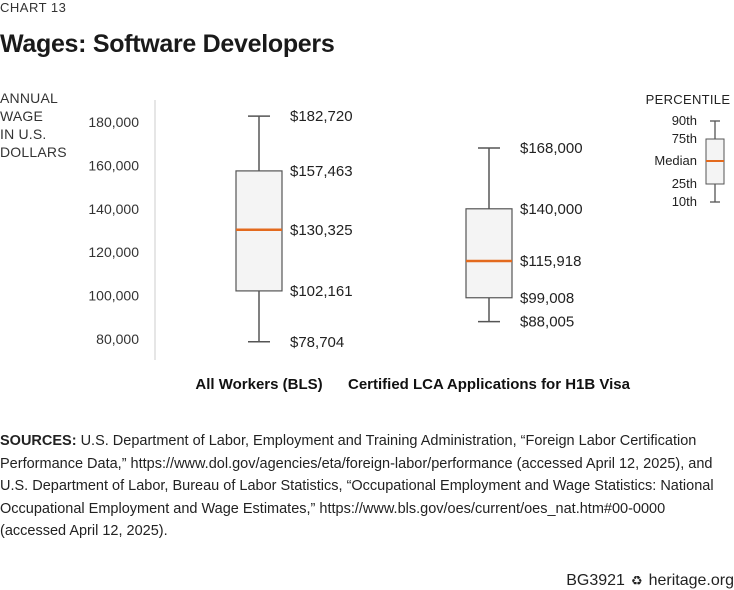 The image size is (734, 590). Describe the element at coordinates (551, 148) in the screenshot. I see `value-label-p90: $168,000` at that location.